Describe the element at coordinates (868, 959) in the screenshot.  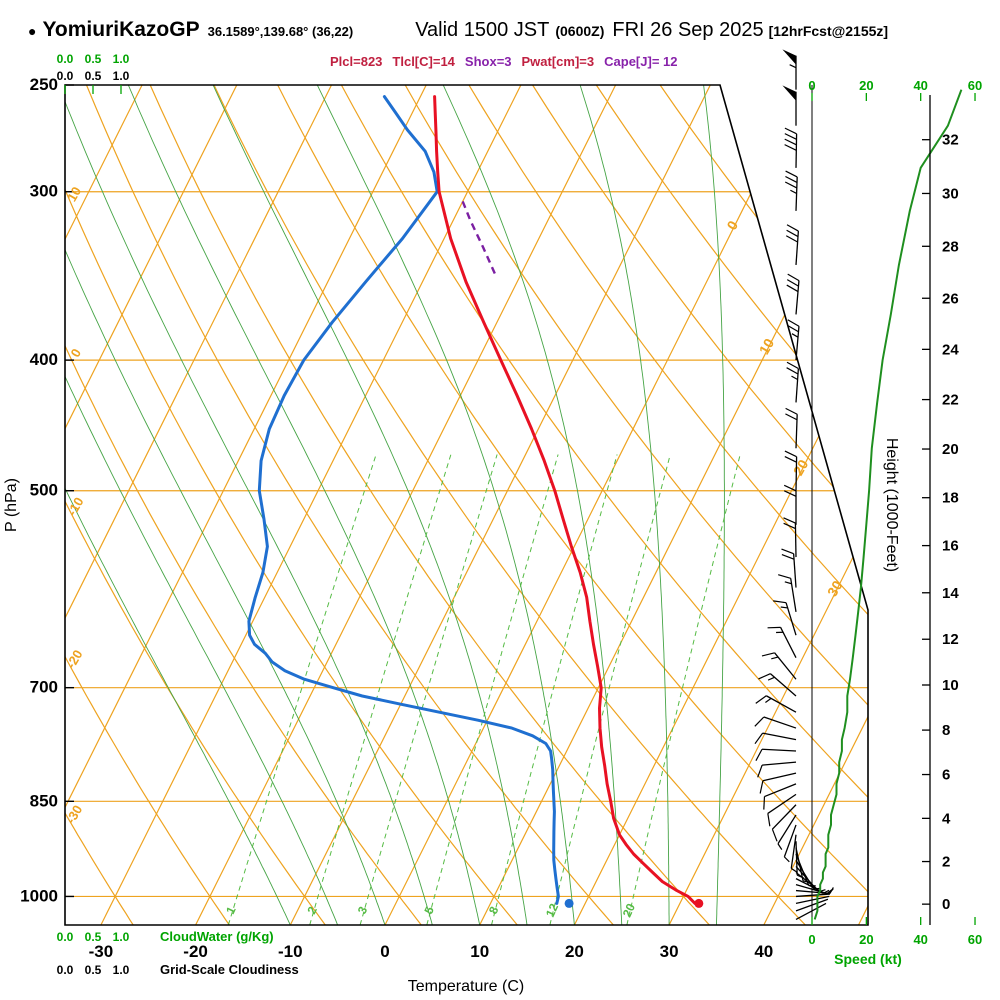
I see `svg-text: Speed (kt)` at that location.